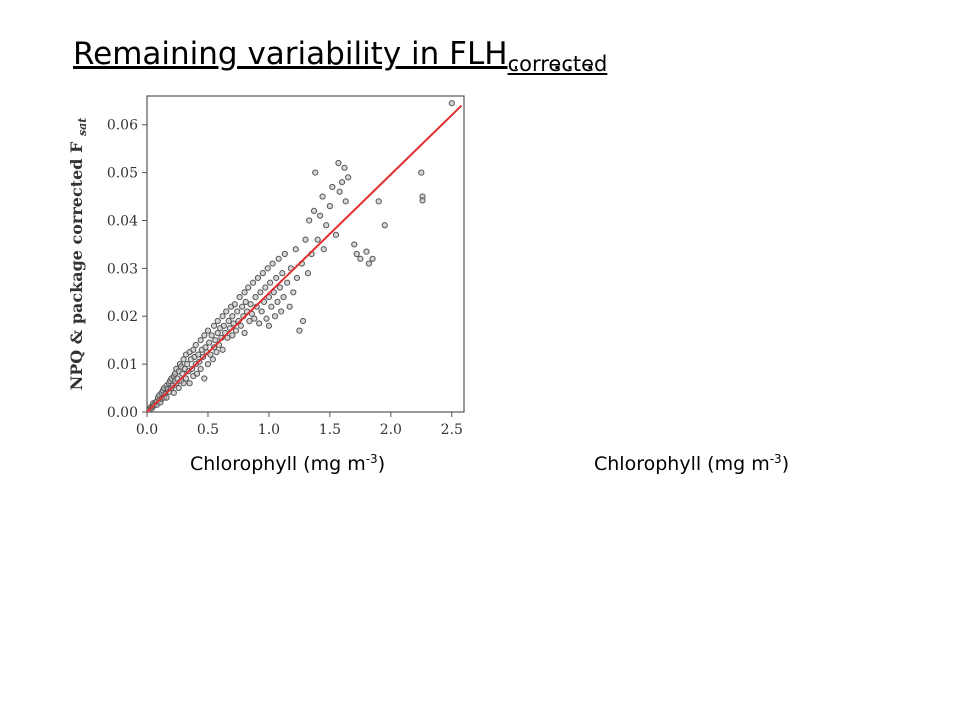  What do you see at coordinates (371, 459) in the screenshot?
I see `caption-left-superscript: -3` at bounding box center [371, 459].